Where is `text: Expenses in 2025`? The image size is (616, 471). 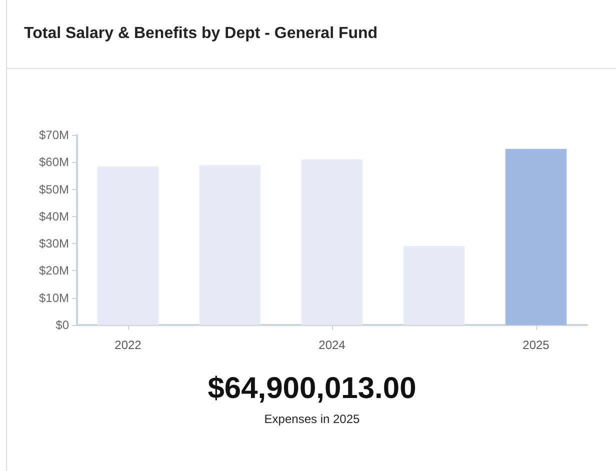 text: Expenses in 2025 is located at coordinates (312, 419).